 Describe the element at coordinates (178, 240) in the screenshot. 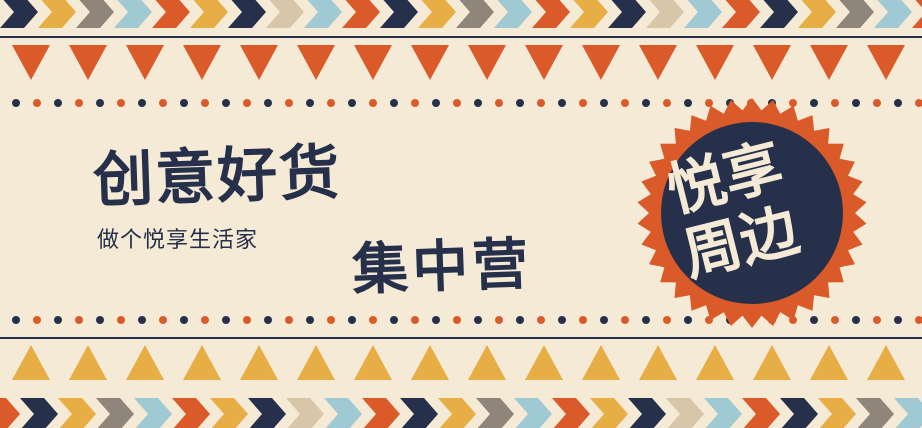

I see `subline: 做个悦享生活家` at that location.